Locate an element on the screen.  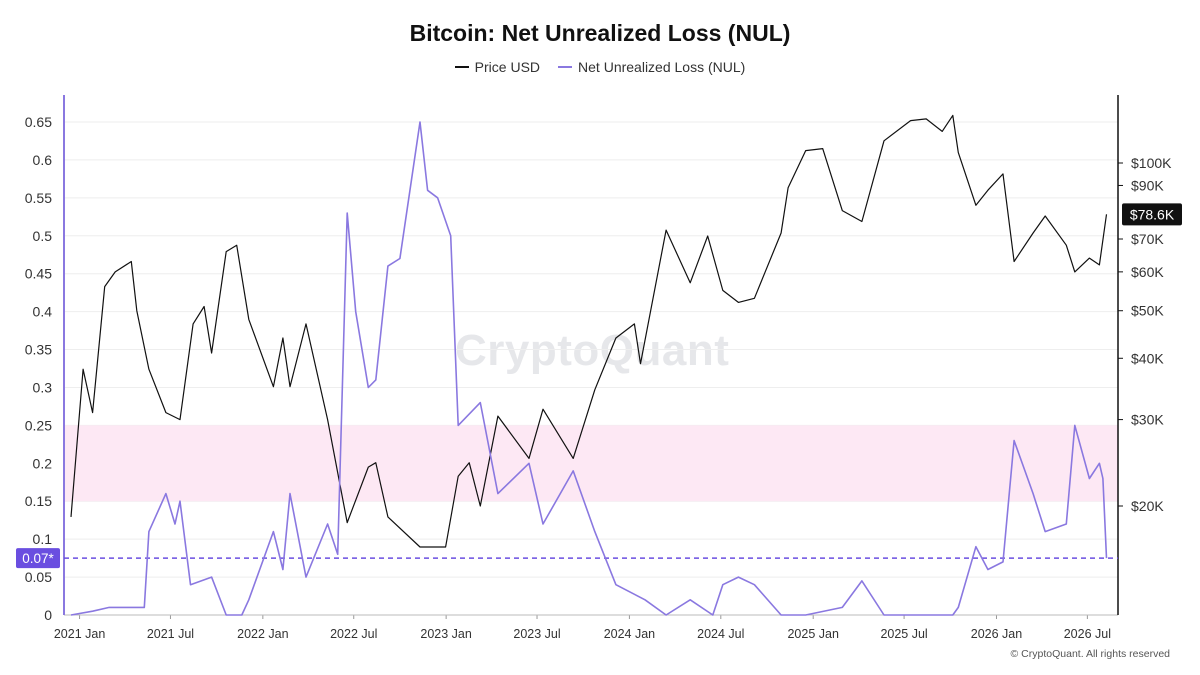
price-current-badge is located at coordinates (1152, 214).